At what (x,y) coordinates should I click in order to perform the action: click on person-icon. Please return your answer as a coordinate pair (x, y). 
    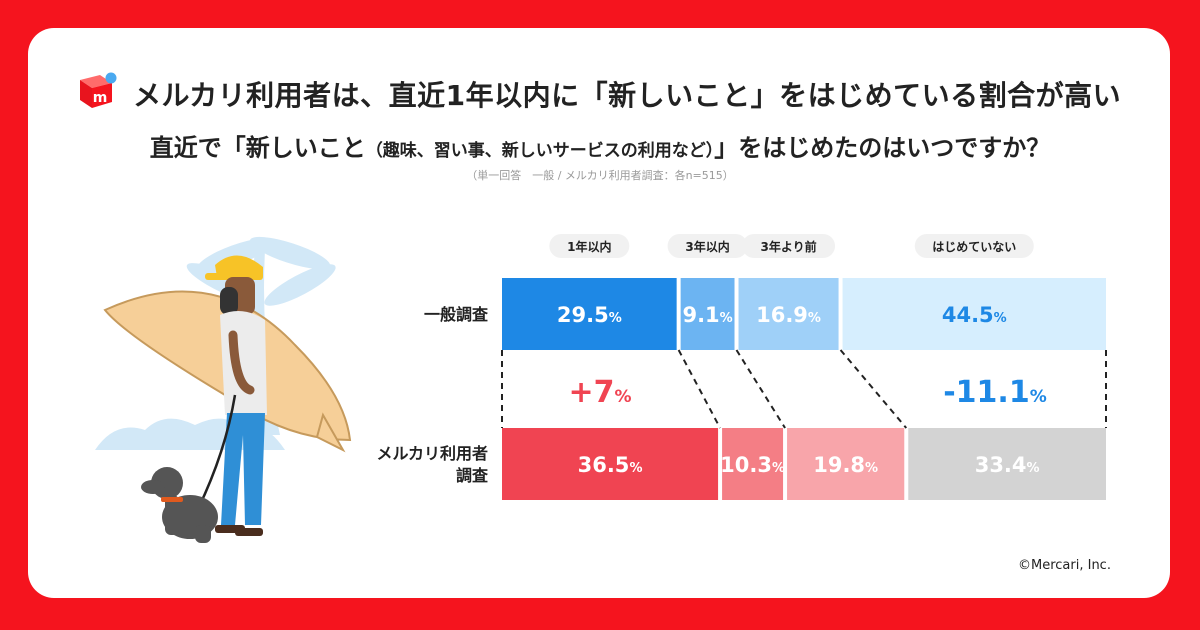
    Looking at the image, I should click on (236, 395).